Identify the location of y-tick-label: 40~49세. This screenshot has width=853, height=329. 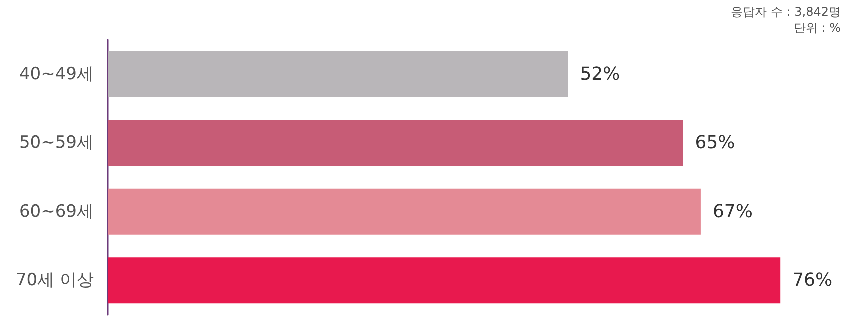
(56, 74).